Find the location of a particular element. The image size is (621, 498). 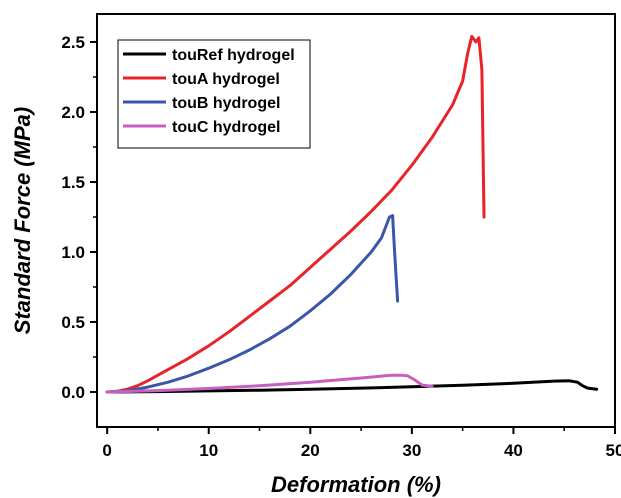

legend-box is located at coordinates (214, 94).